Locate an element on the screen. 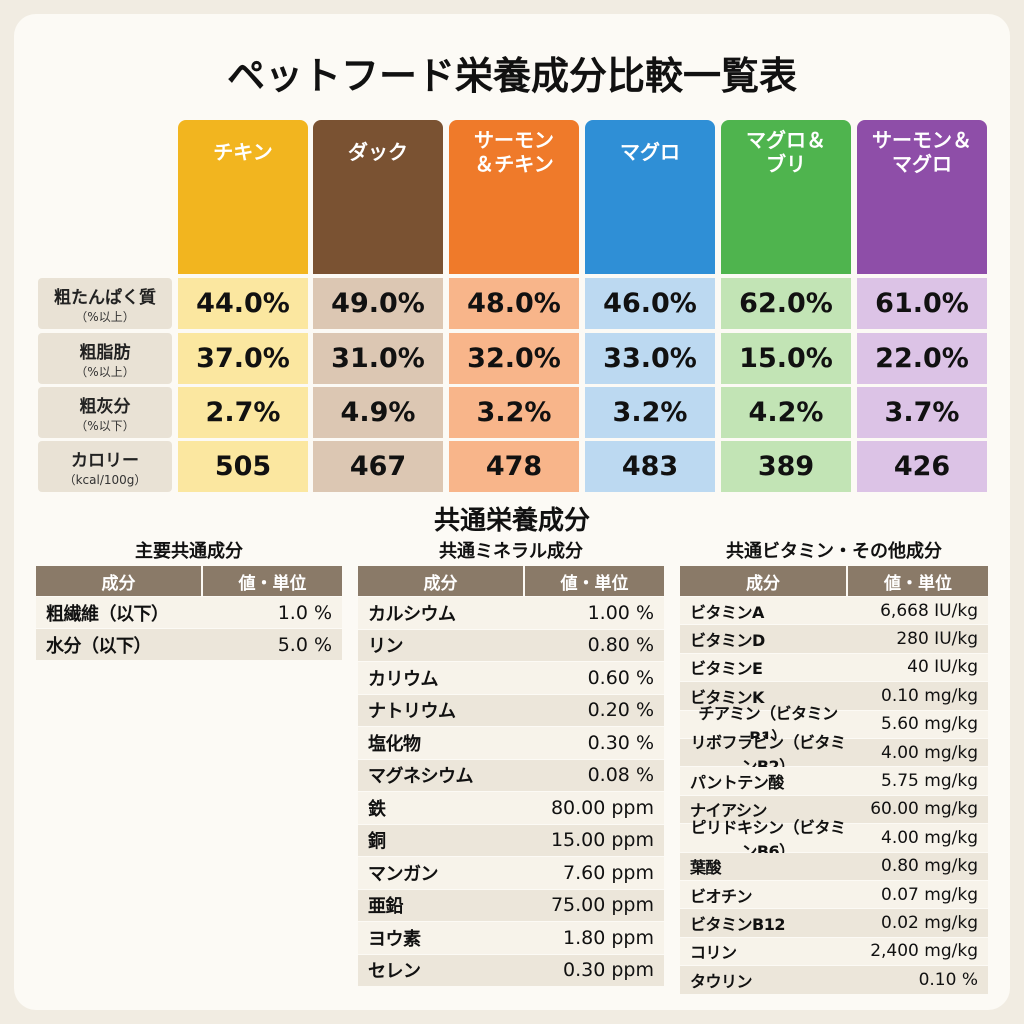 The height and width of the screenshot is (1024, 1024). item-name: 塩化物 is located at coordinates (440, 743).